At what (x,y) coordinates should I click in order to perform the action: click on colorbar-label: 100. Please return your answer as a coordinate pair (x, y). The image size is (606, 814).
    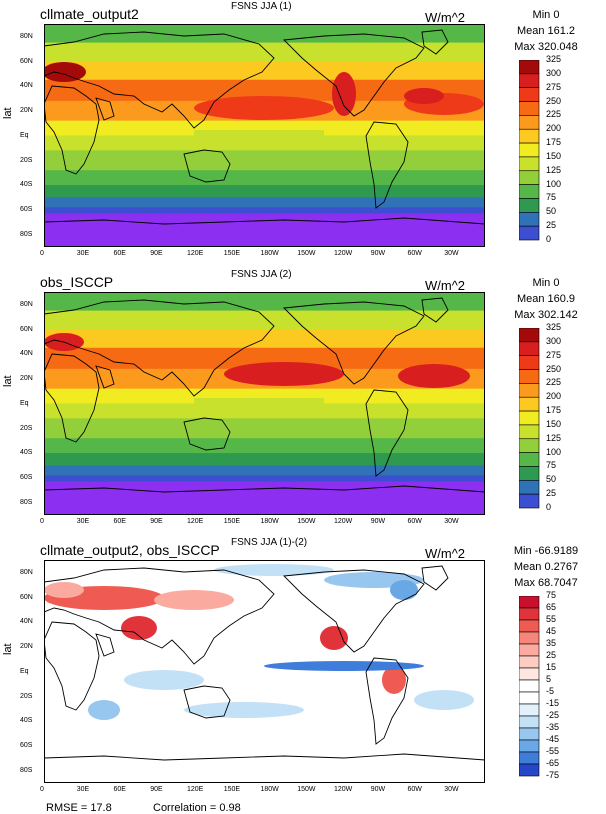
    Looking at the image, I should click on (554, 183).